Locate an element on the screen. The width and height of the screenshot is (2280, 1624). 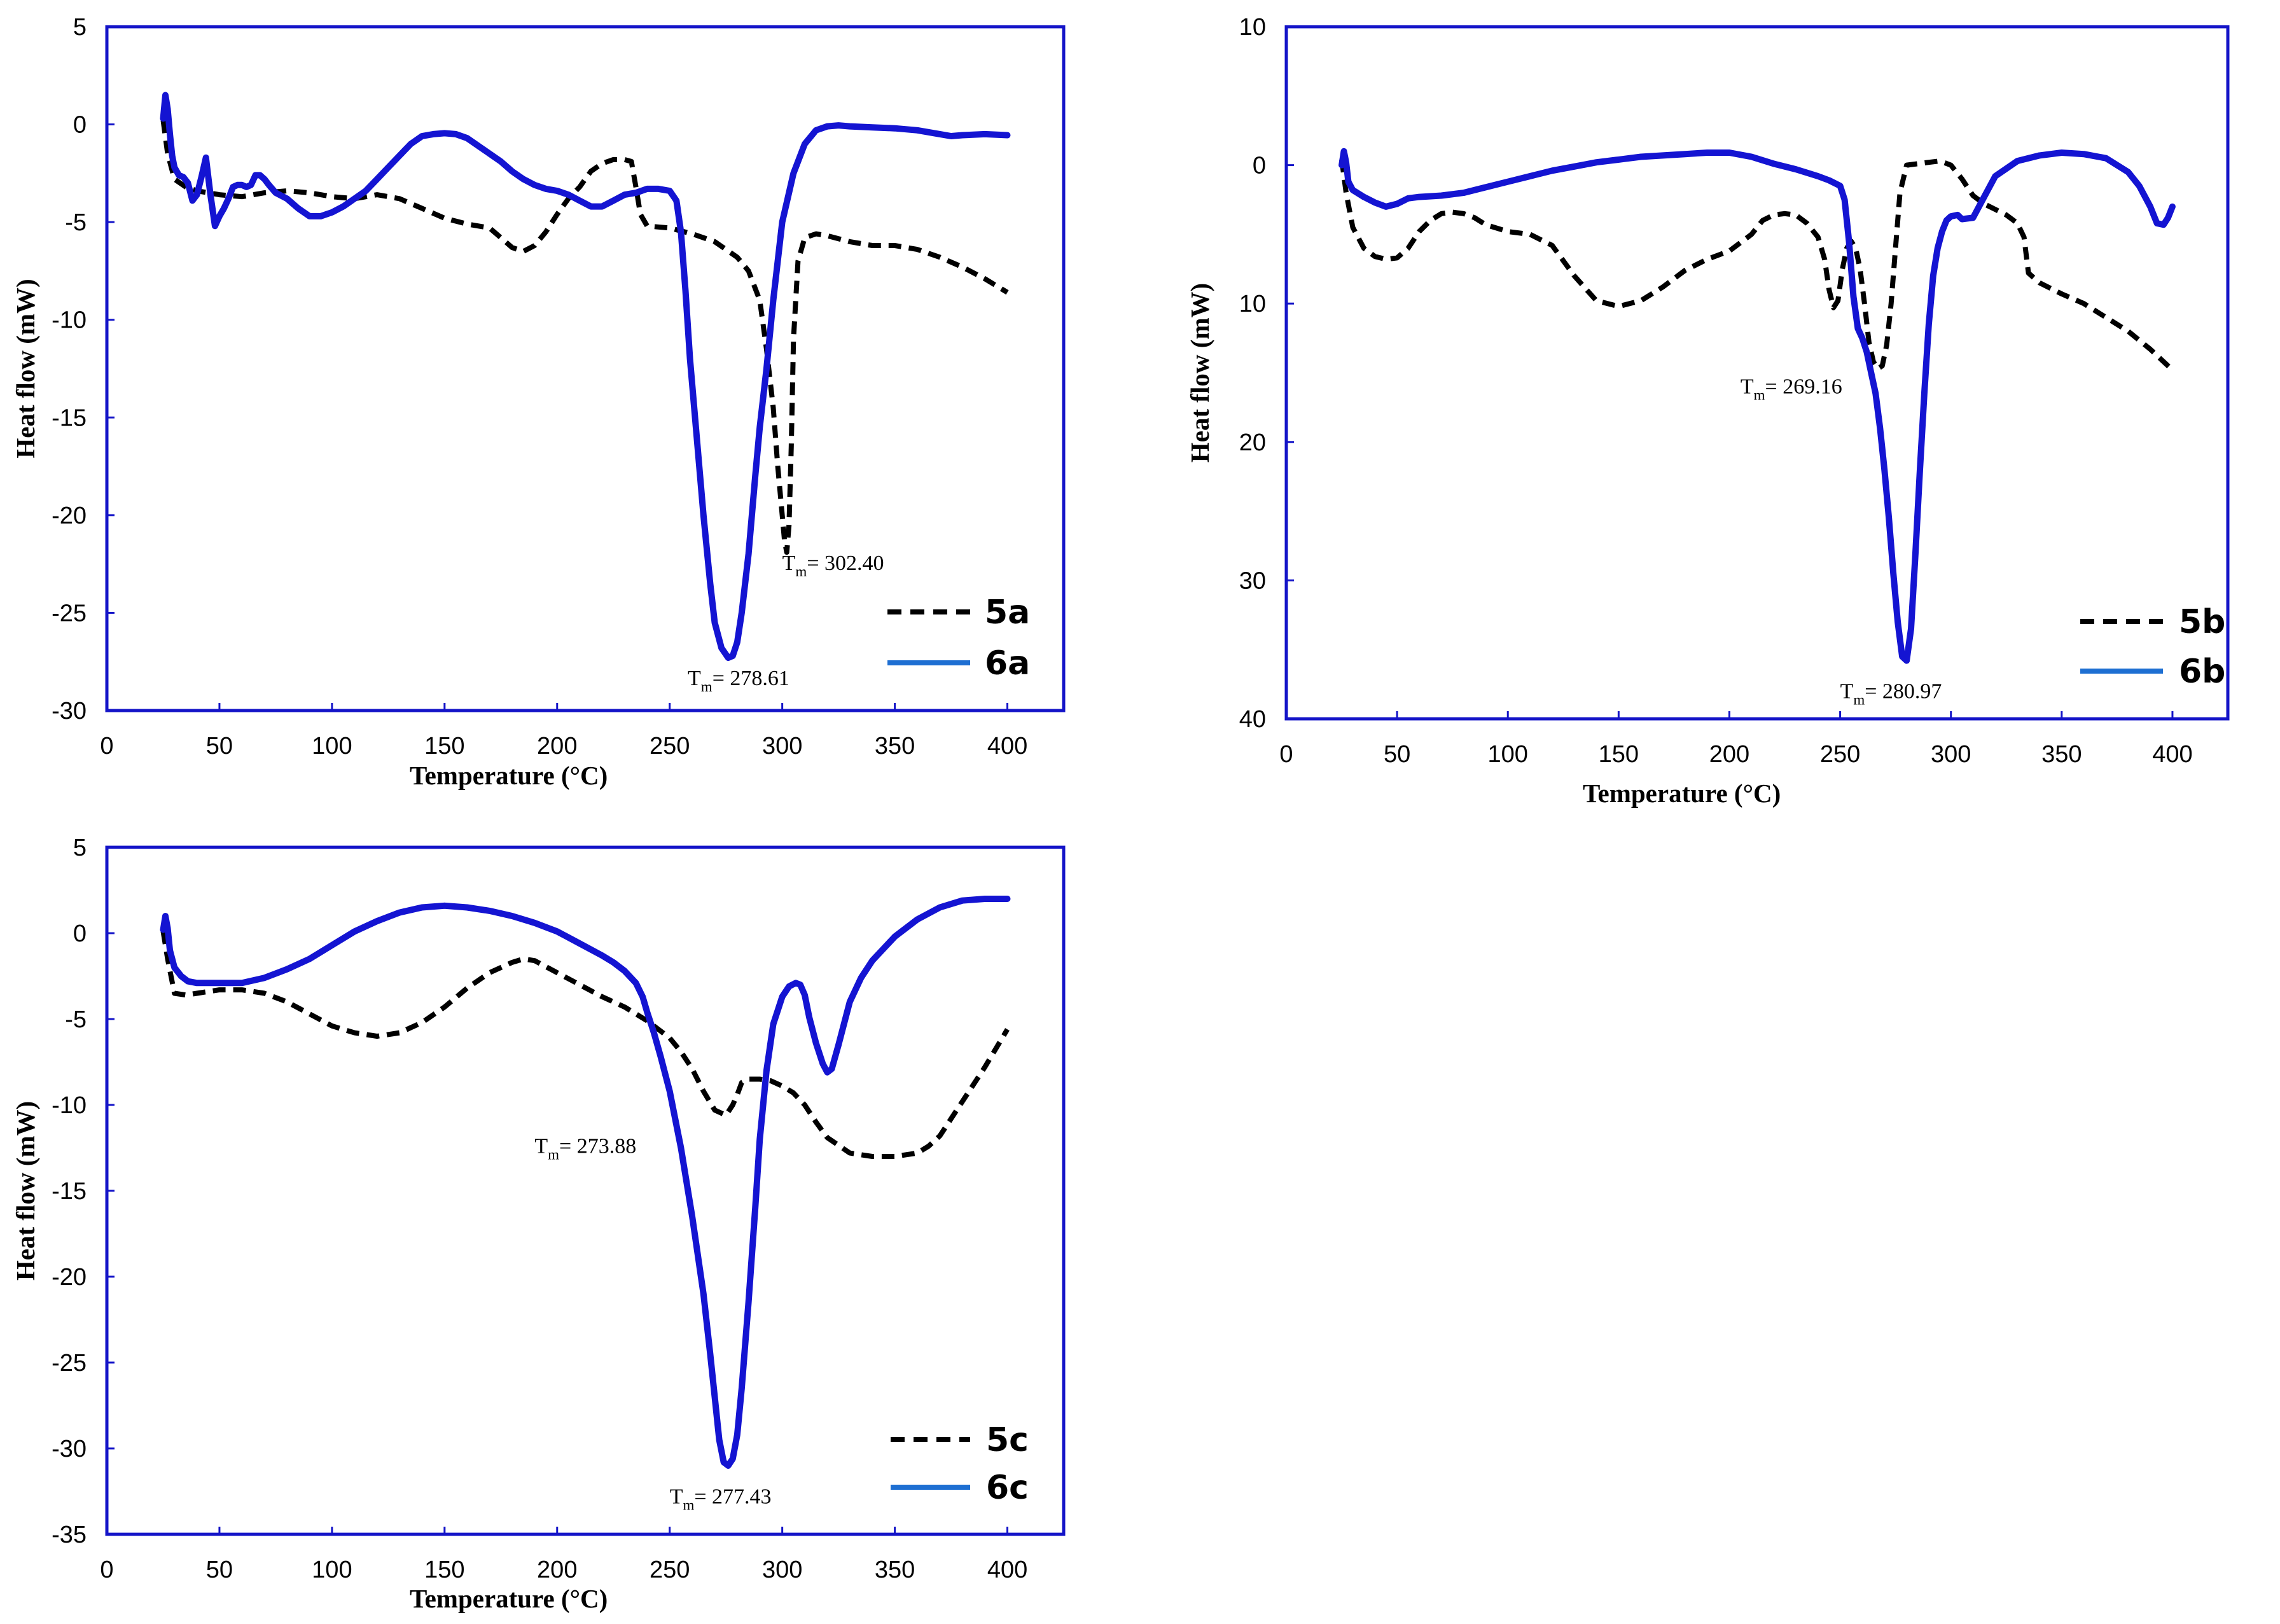
tm-value: = 278.61 is located at coordinates (750, 679).